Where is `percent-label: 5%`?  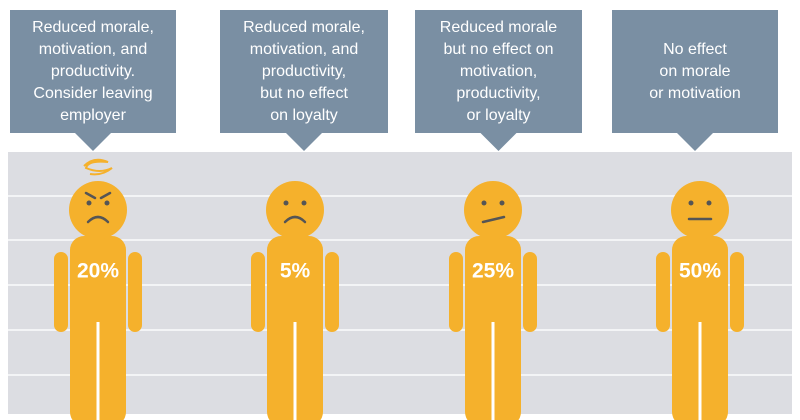
percent-label: 5% is located at coordinates (295, 271).